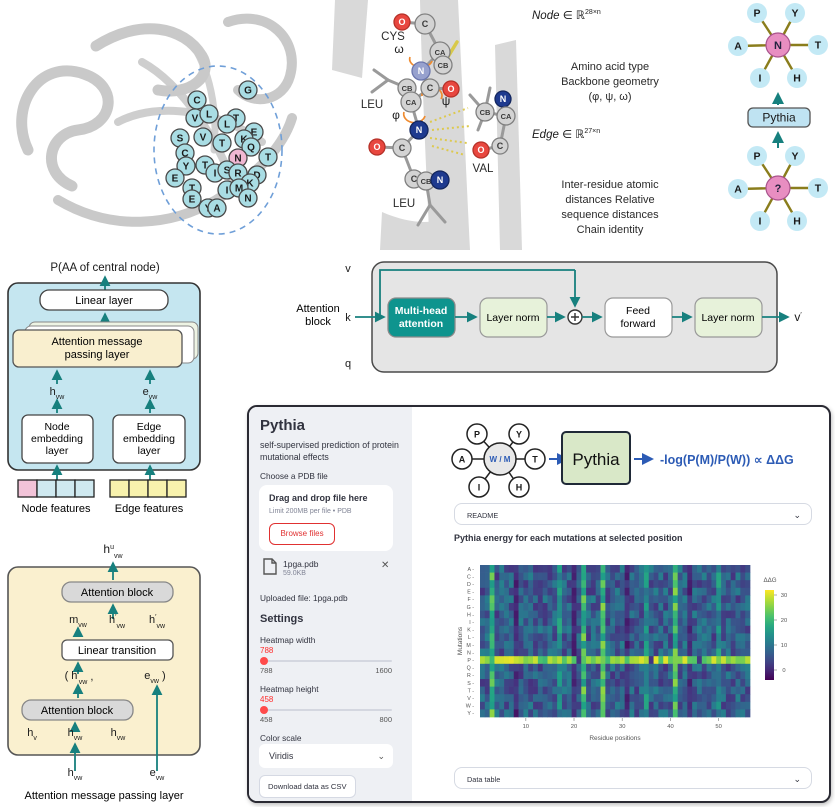 The image size is (835, 807). Describe the element at coordinates (385, 565) in the screenshot. I see `remove-file-icon: ✕` at that location.